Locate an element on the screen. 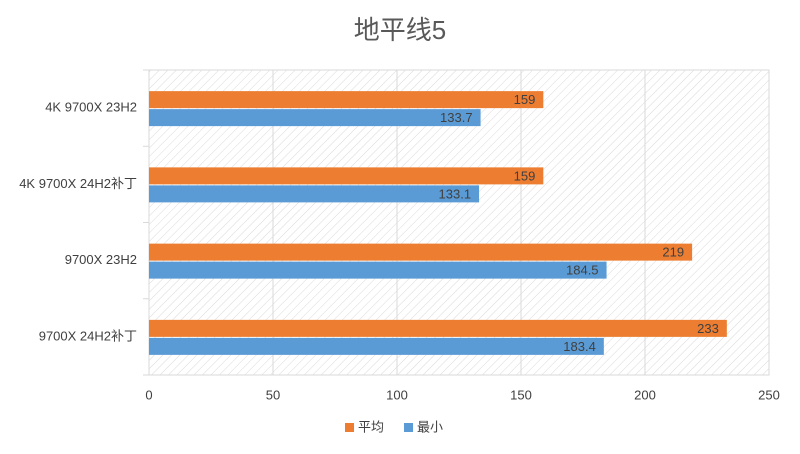 This screenshot has height=454, width=800. data-label: 233 is located at coordinates (708, 328).